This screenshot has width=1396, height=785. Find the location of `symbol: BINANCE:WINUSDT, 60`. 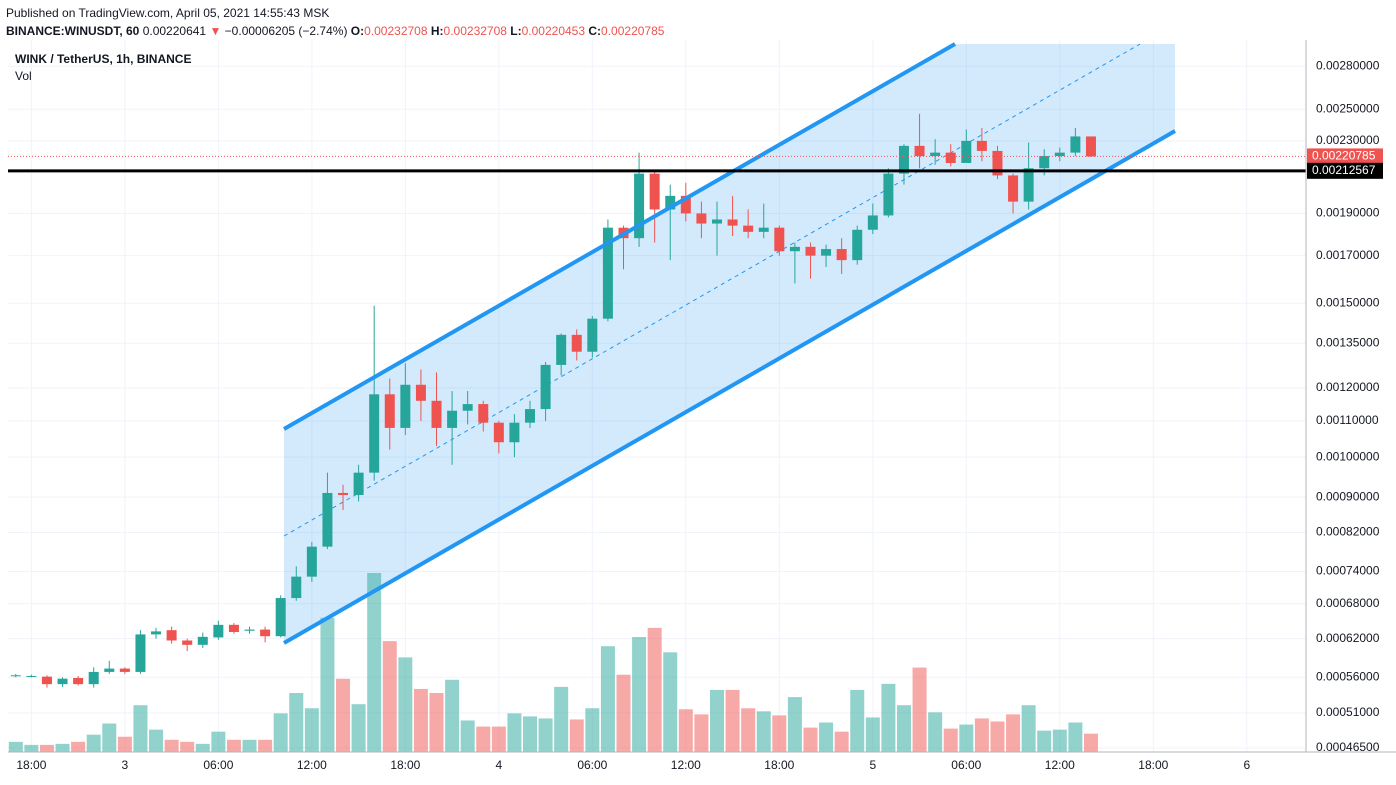

symbol: BINANCE:WINUSDT, 60 is located at coordinates (73, 31).